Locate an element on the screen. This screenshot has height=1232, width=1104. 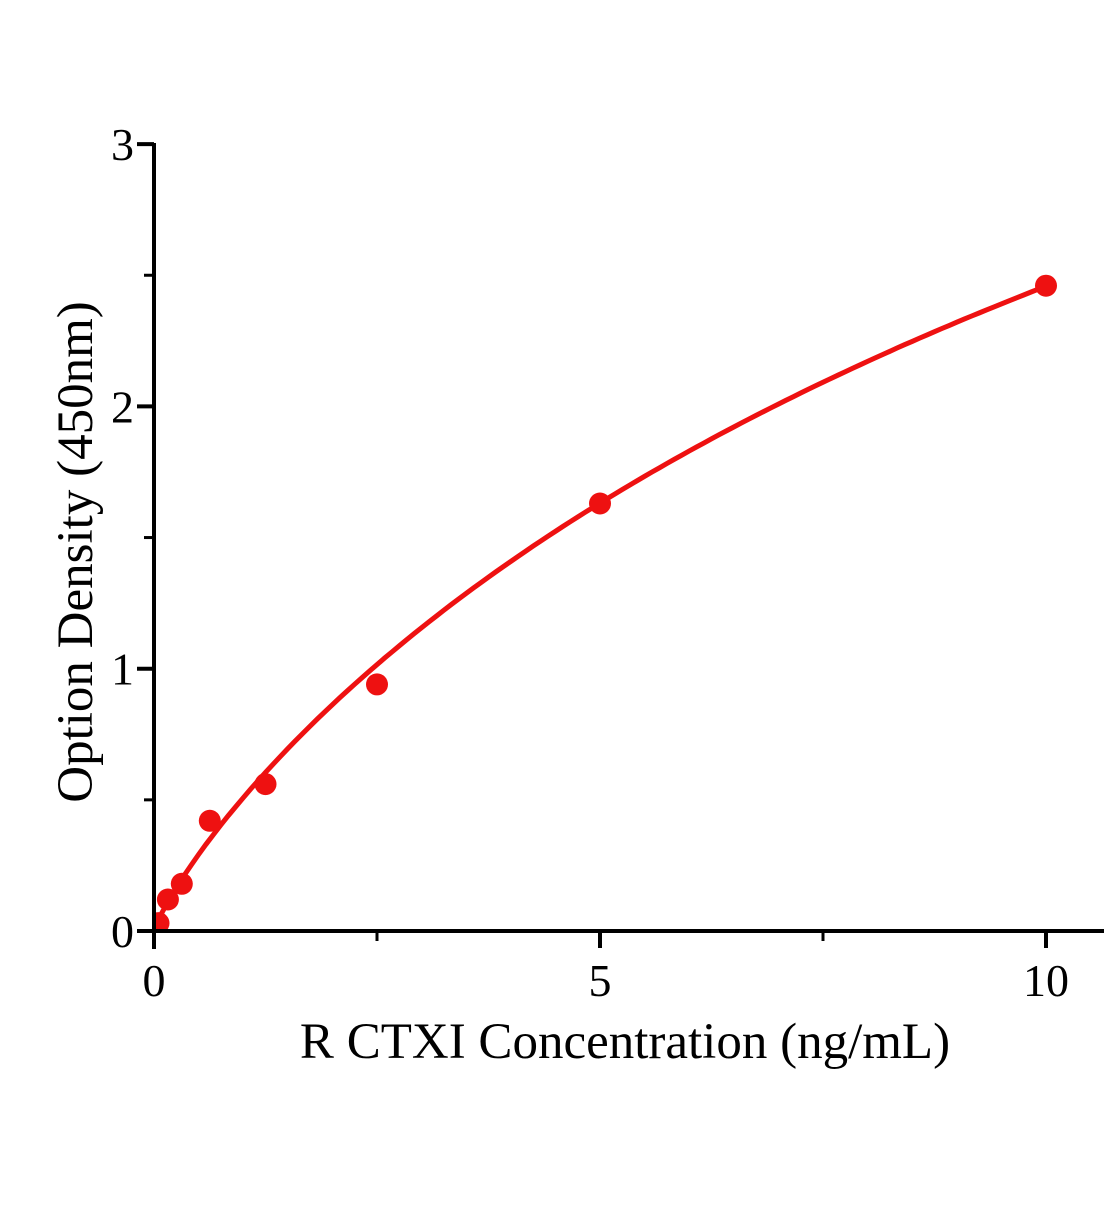
y-axis-tick-label: 3 is located at coordinates (122, 144).